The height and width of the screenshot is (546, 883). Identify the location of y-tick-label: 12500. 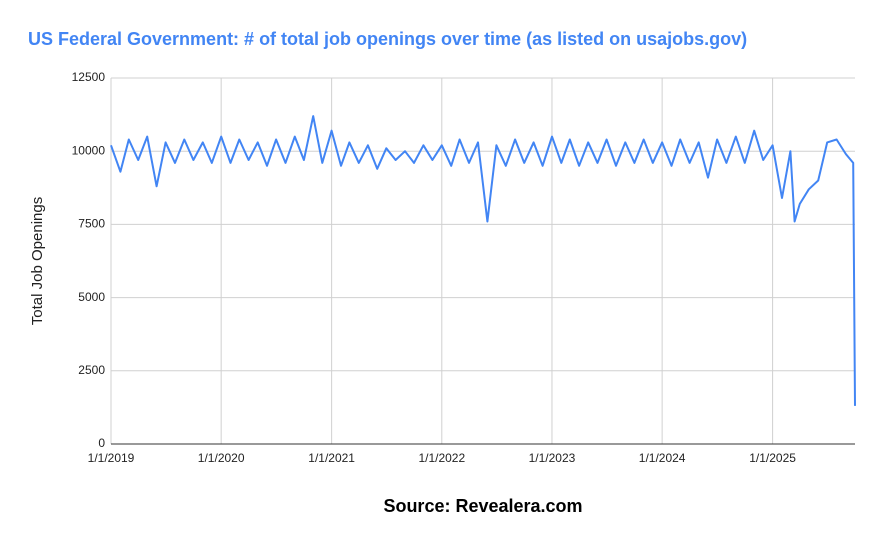
(89, 77).